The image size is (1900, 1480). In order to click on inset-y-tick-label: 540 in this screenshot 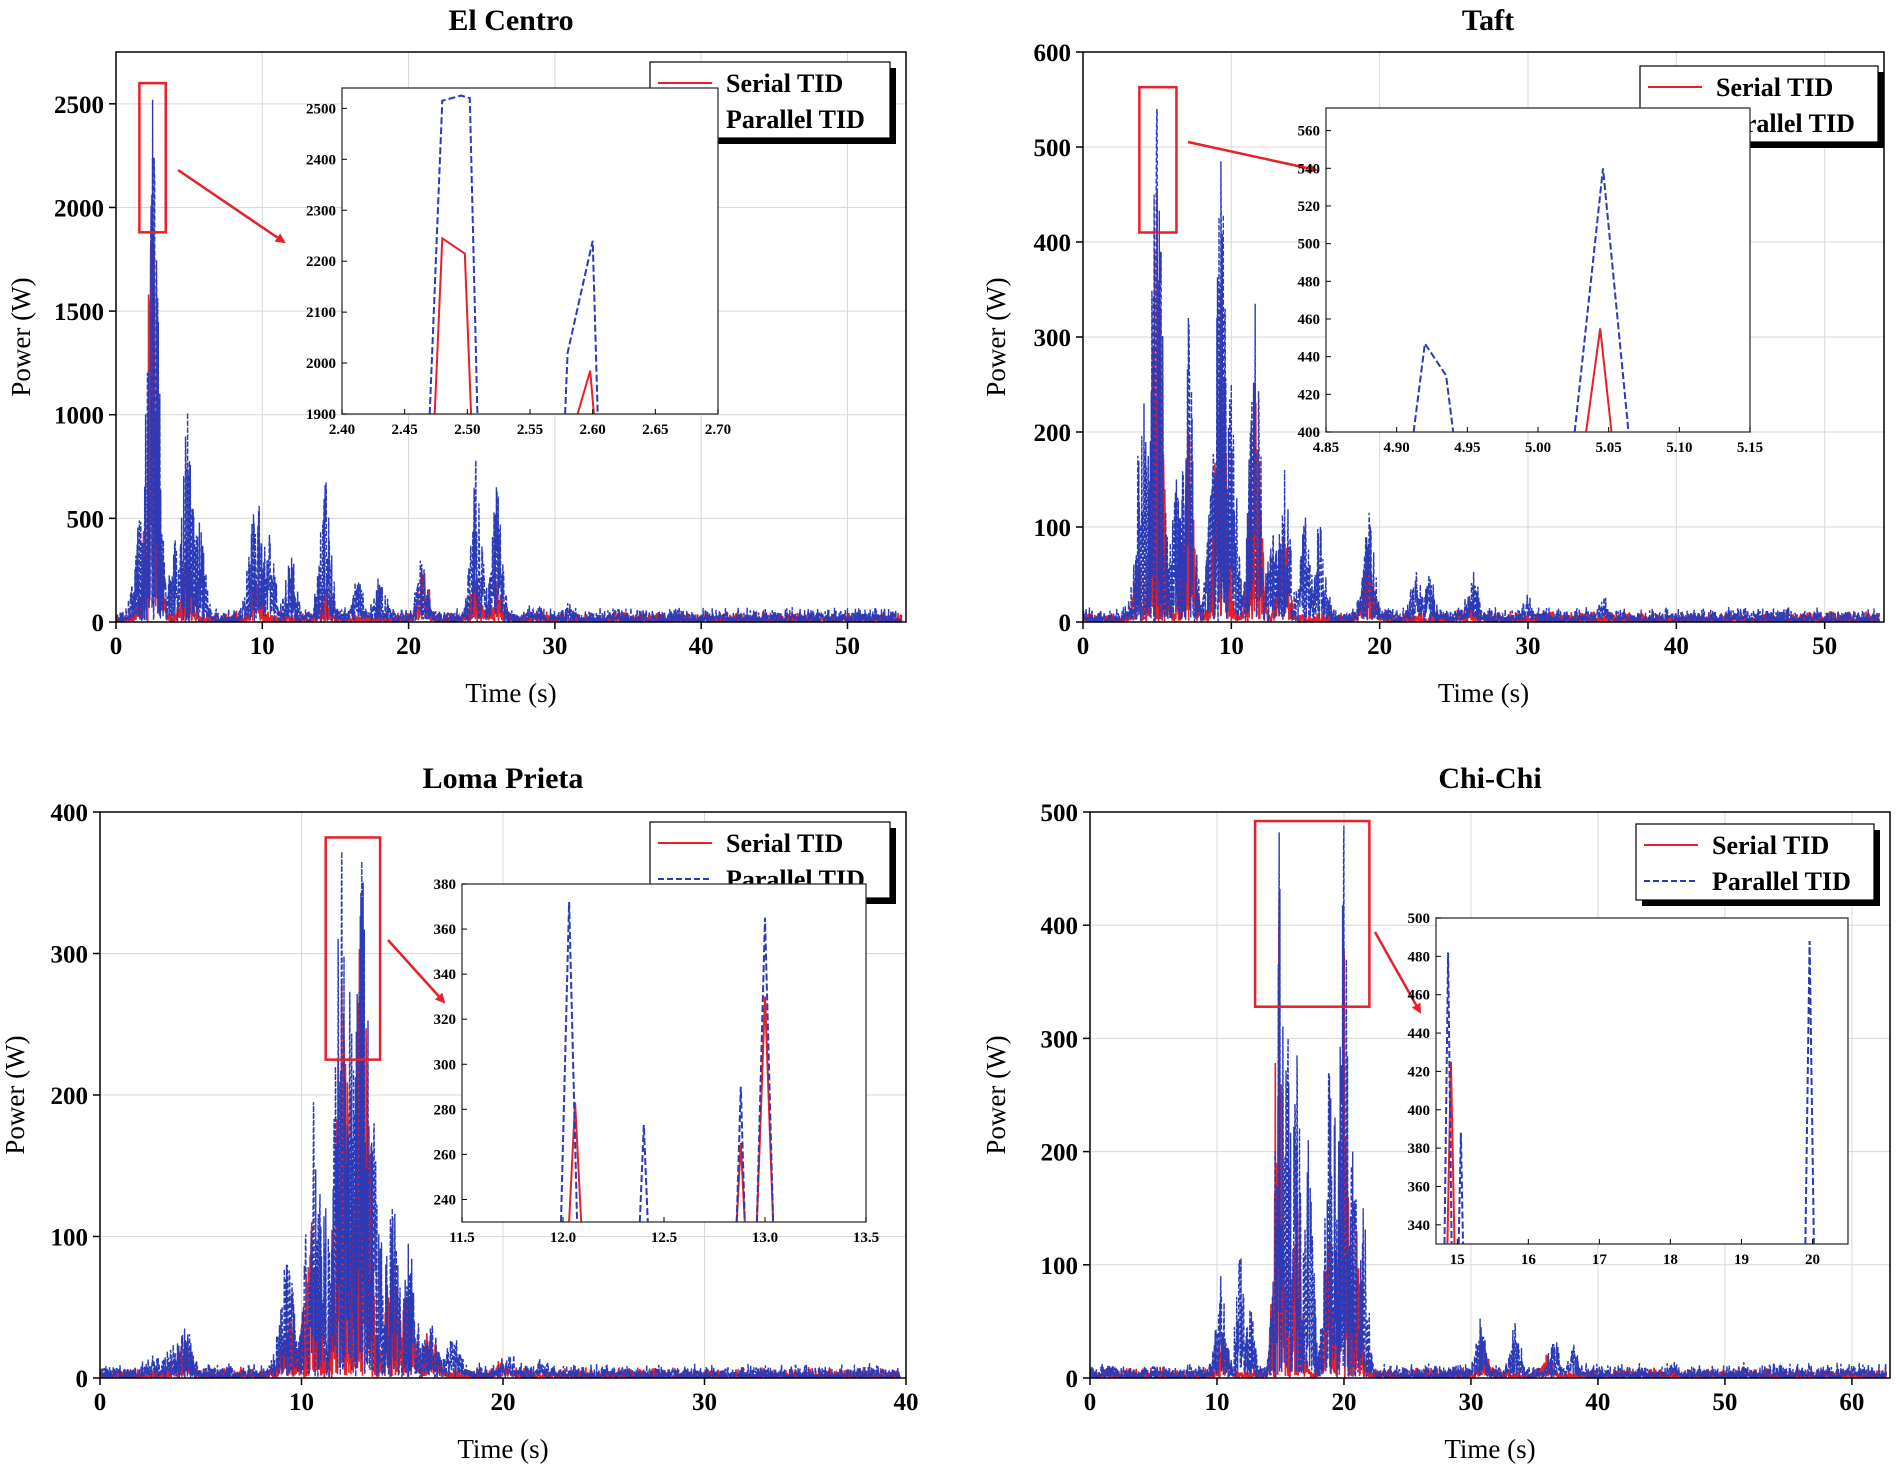, I will do `click(1309, 169)`.